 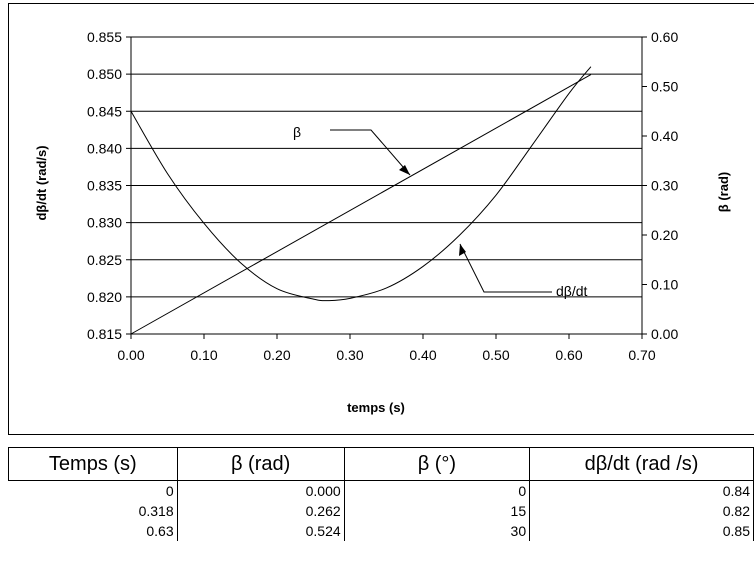 I want to click on y-tick-label-left: 0.815, so click(x=104, y=334).